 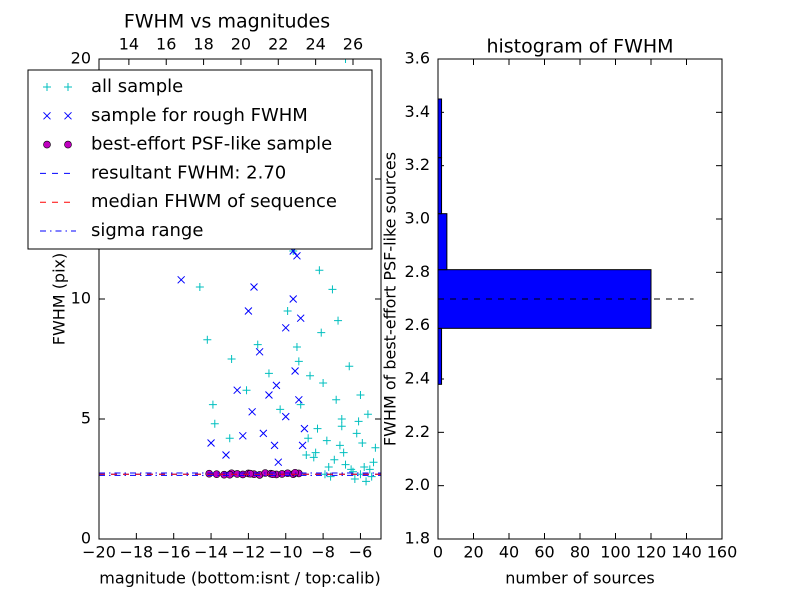 I want to click on legend-label: all sample, so click(x=137, y=86).